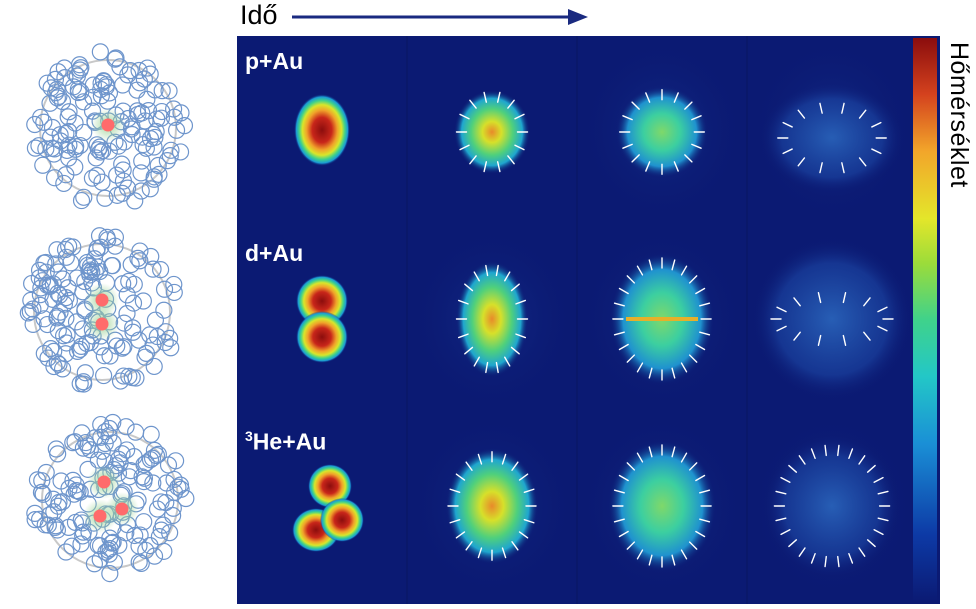  I want to click on colorbar-label: Hőmérséklet, so click(959, 115).